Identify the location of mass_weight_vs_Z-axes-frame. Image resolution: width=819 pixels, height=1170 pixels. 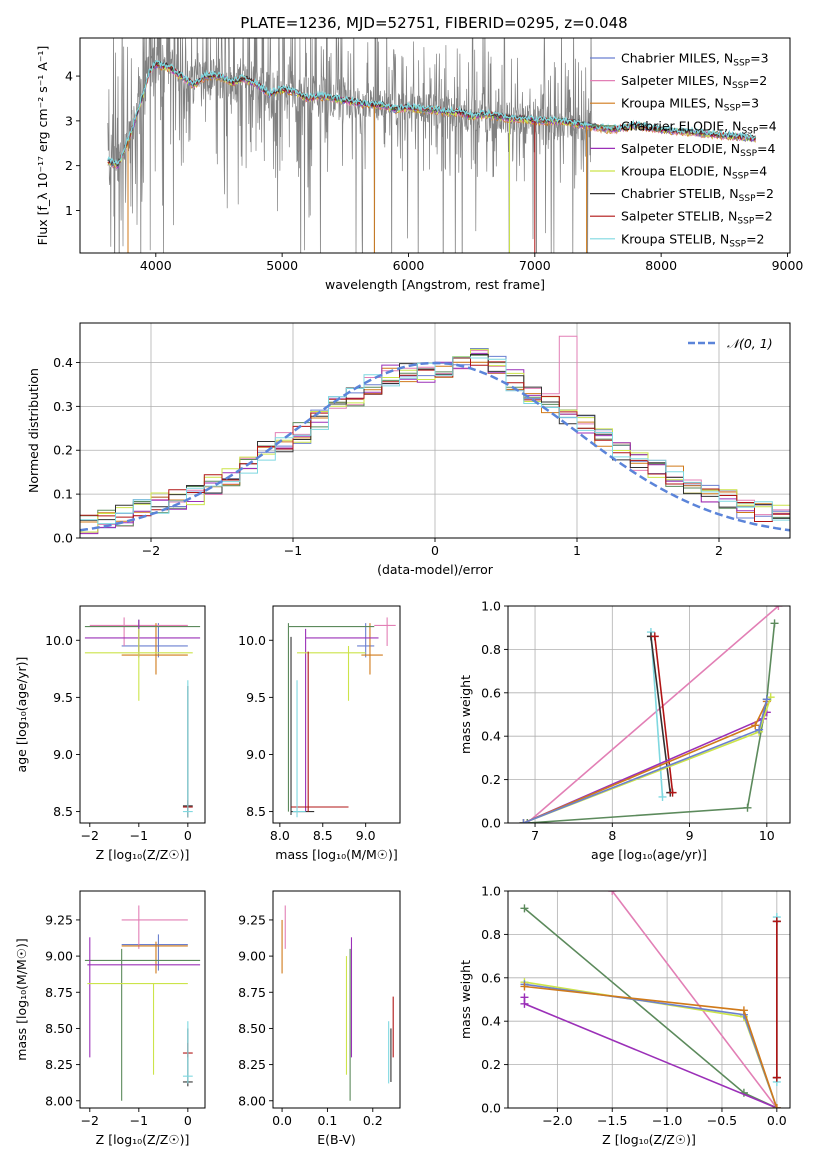
(649, 999).